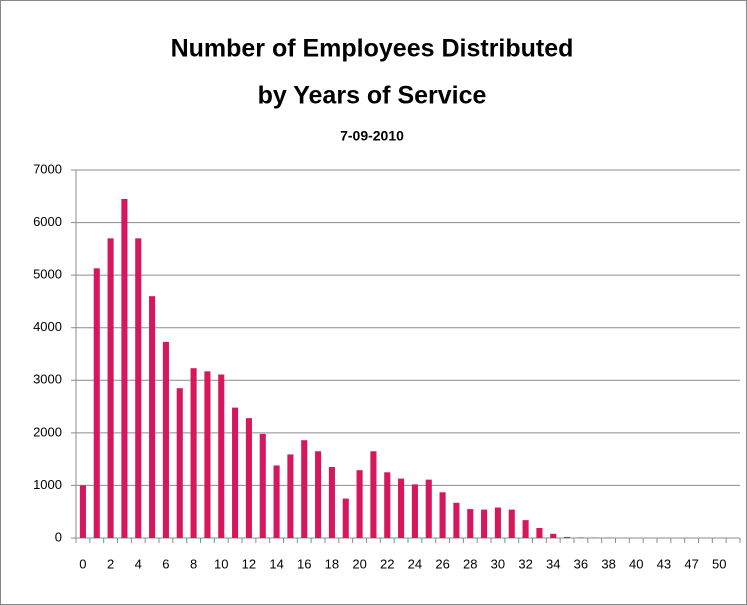  Describe the element at coordinates (58, 536) in the screenshot. I see `y-tick-label: 0` at that location.